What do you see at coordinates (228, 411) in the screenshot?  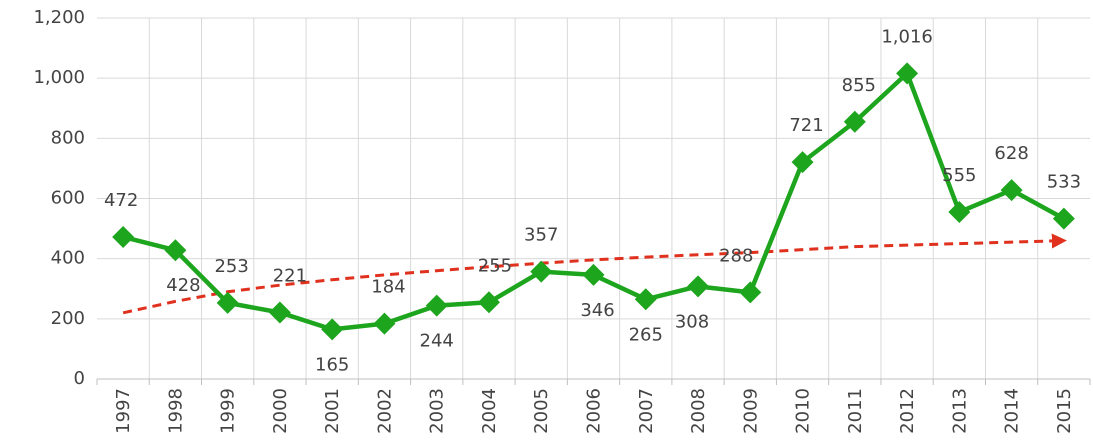 I see `x-tick-label: 1999` at bounding box center [228, 411].